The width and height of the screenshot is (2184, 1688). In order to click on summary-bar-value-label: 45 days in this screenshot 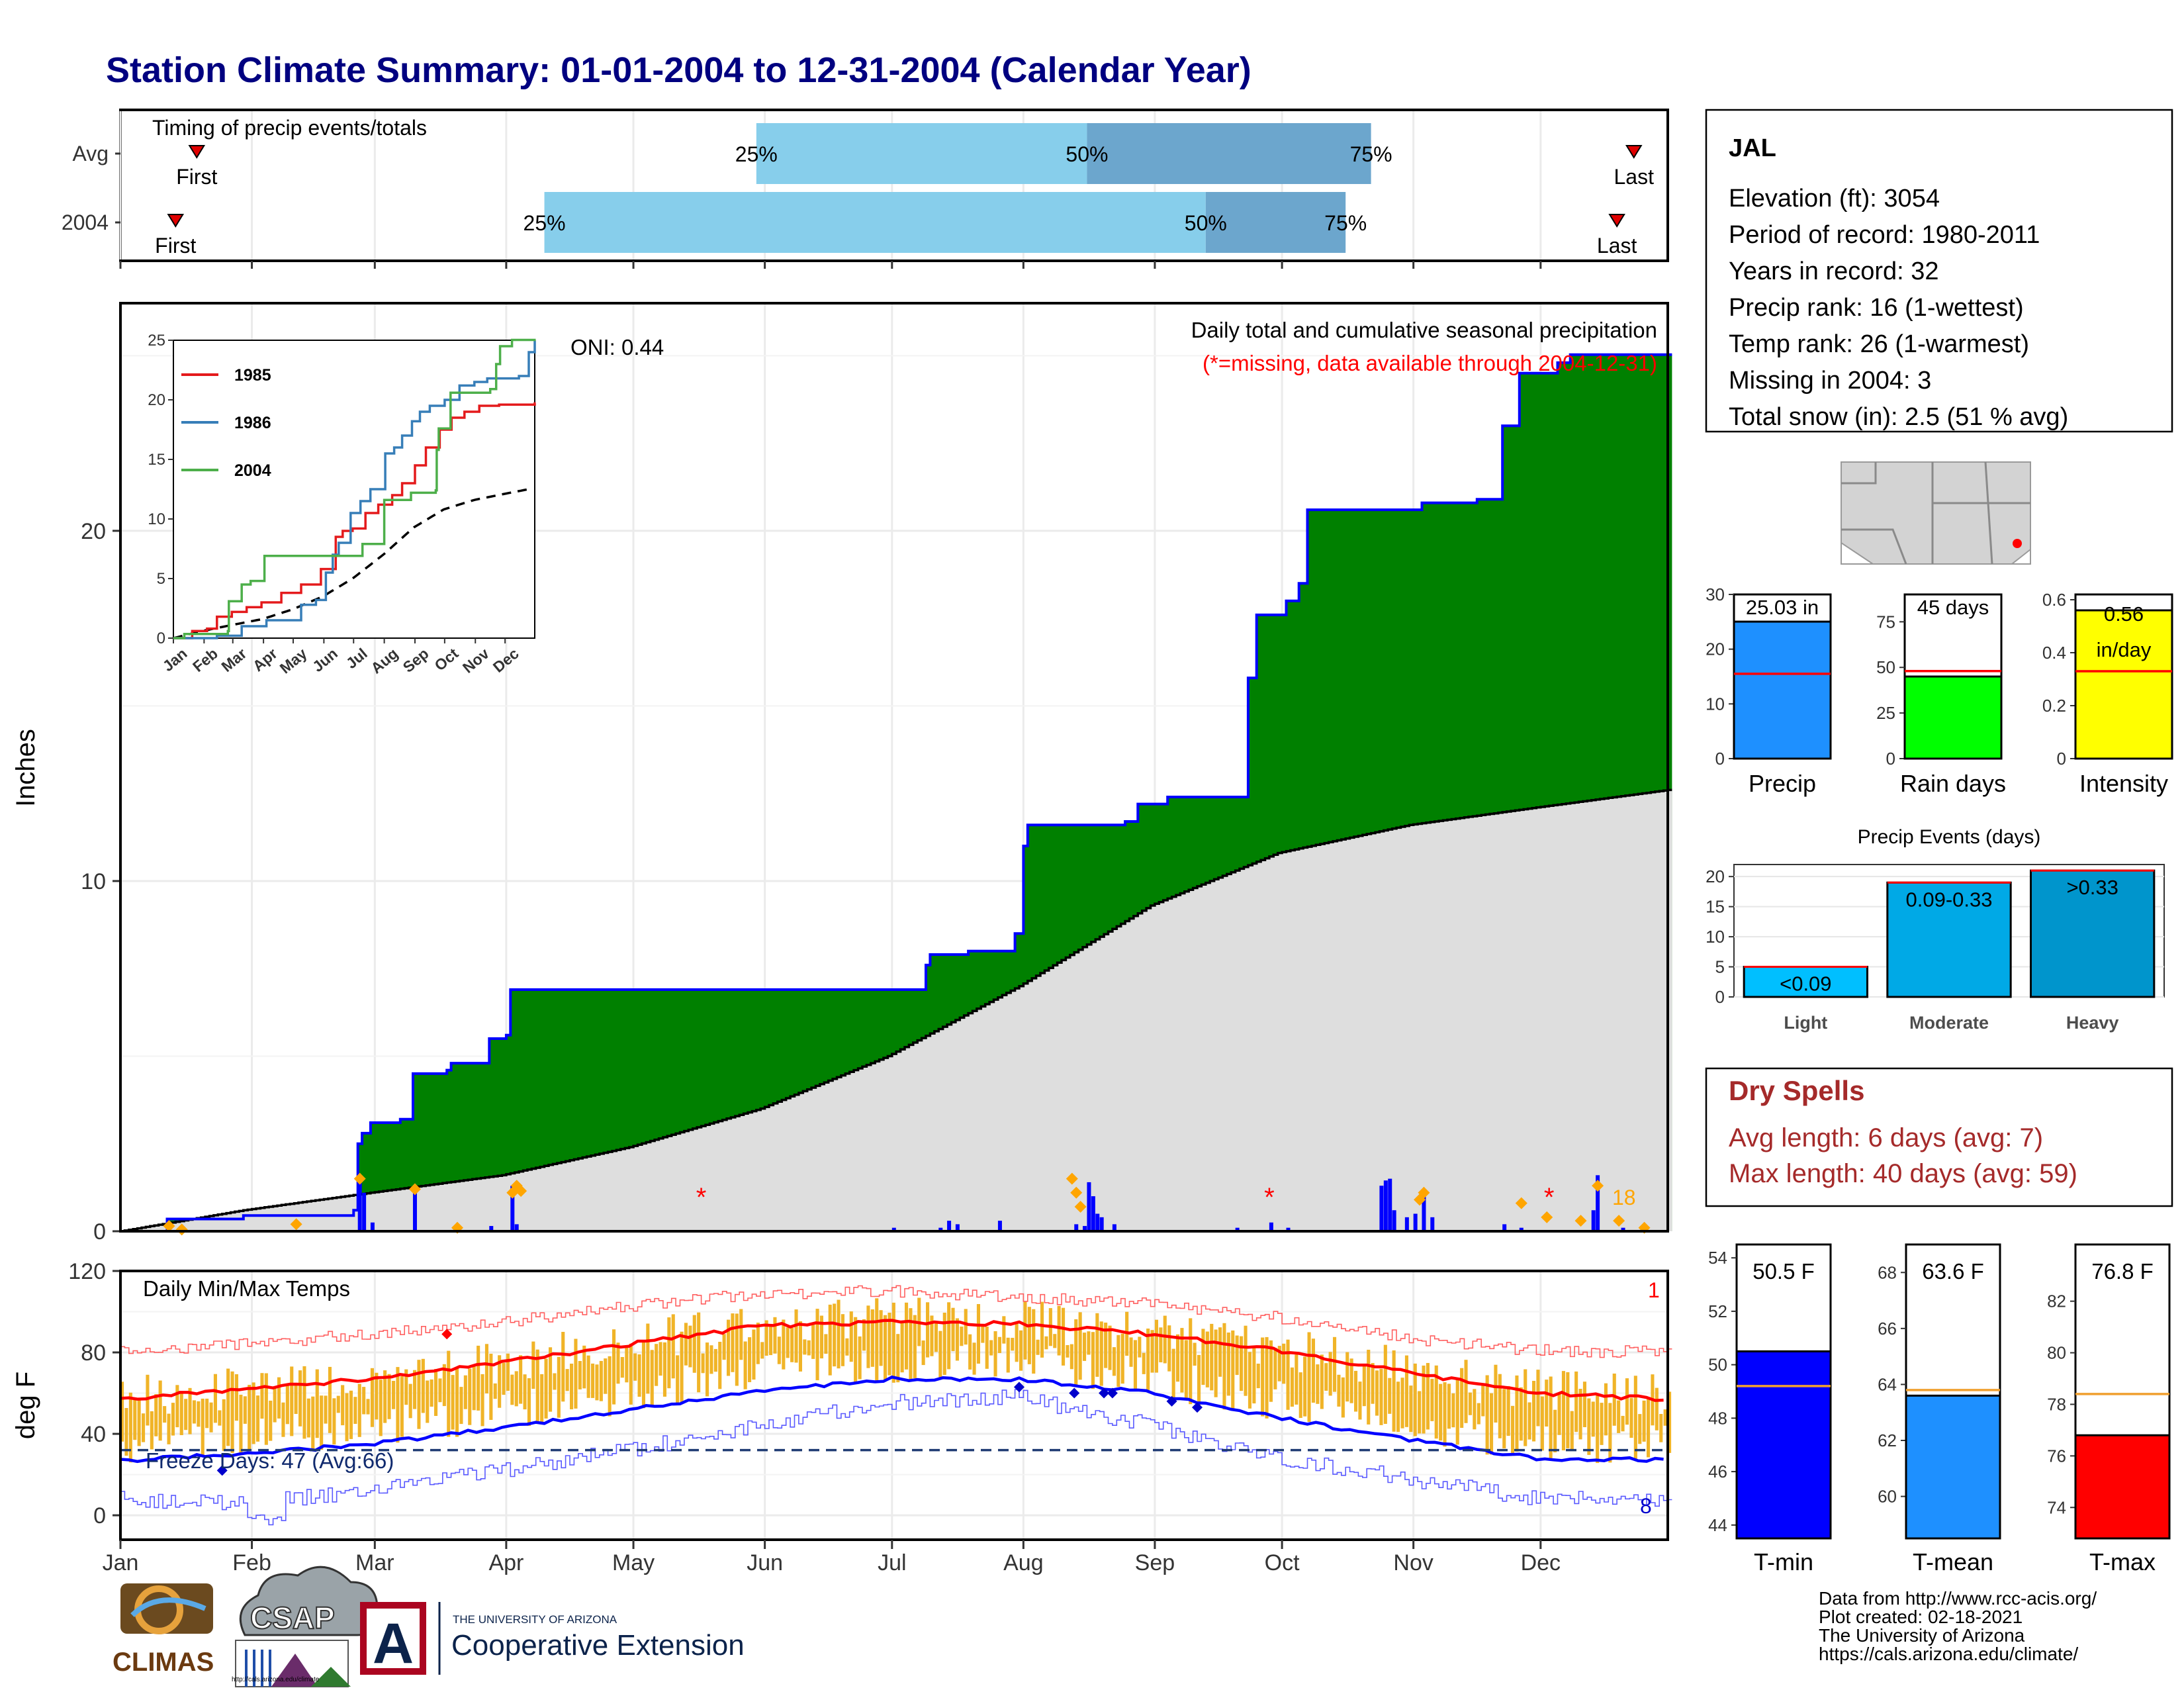, I will do `click(1953, 607)`.